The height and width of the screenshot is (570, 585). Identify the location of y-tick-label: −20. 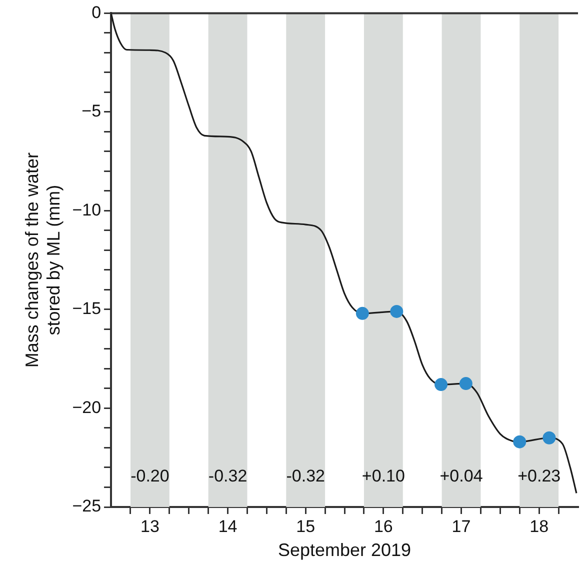
(87, 407).